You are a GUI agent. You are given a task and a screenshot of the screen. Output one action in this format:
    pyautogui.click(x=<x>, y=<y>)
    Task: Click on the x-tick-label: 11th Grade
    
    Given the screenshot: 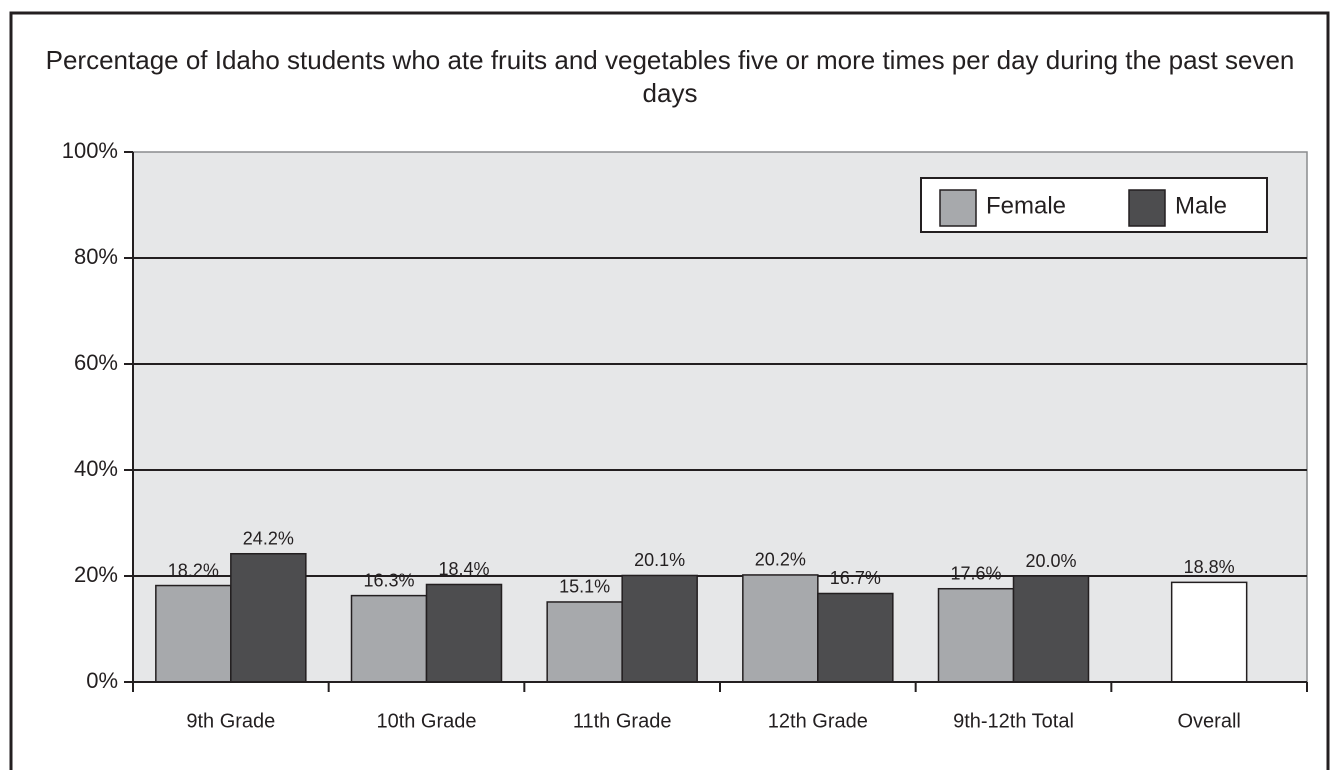 What is the action you would take?
    pyautogui.click(x=622, y=721)
    